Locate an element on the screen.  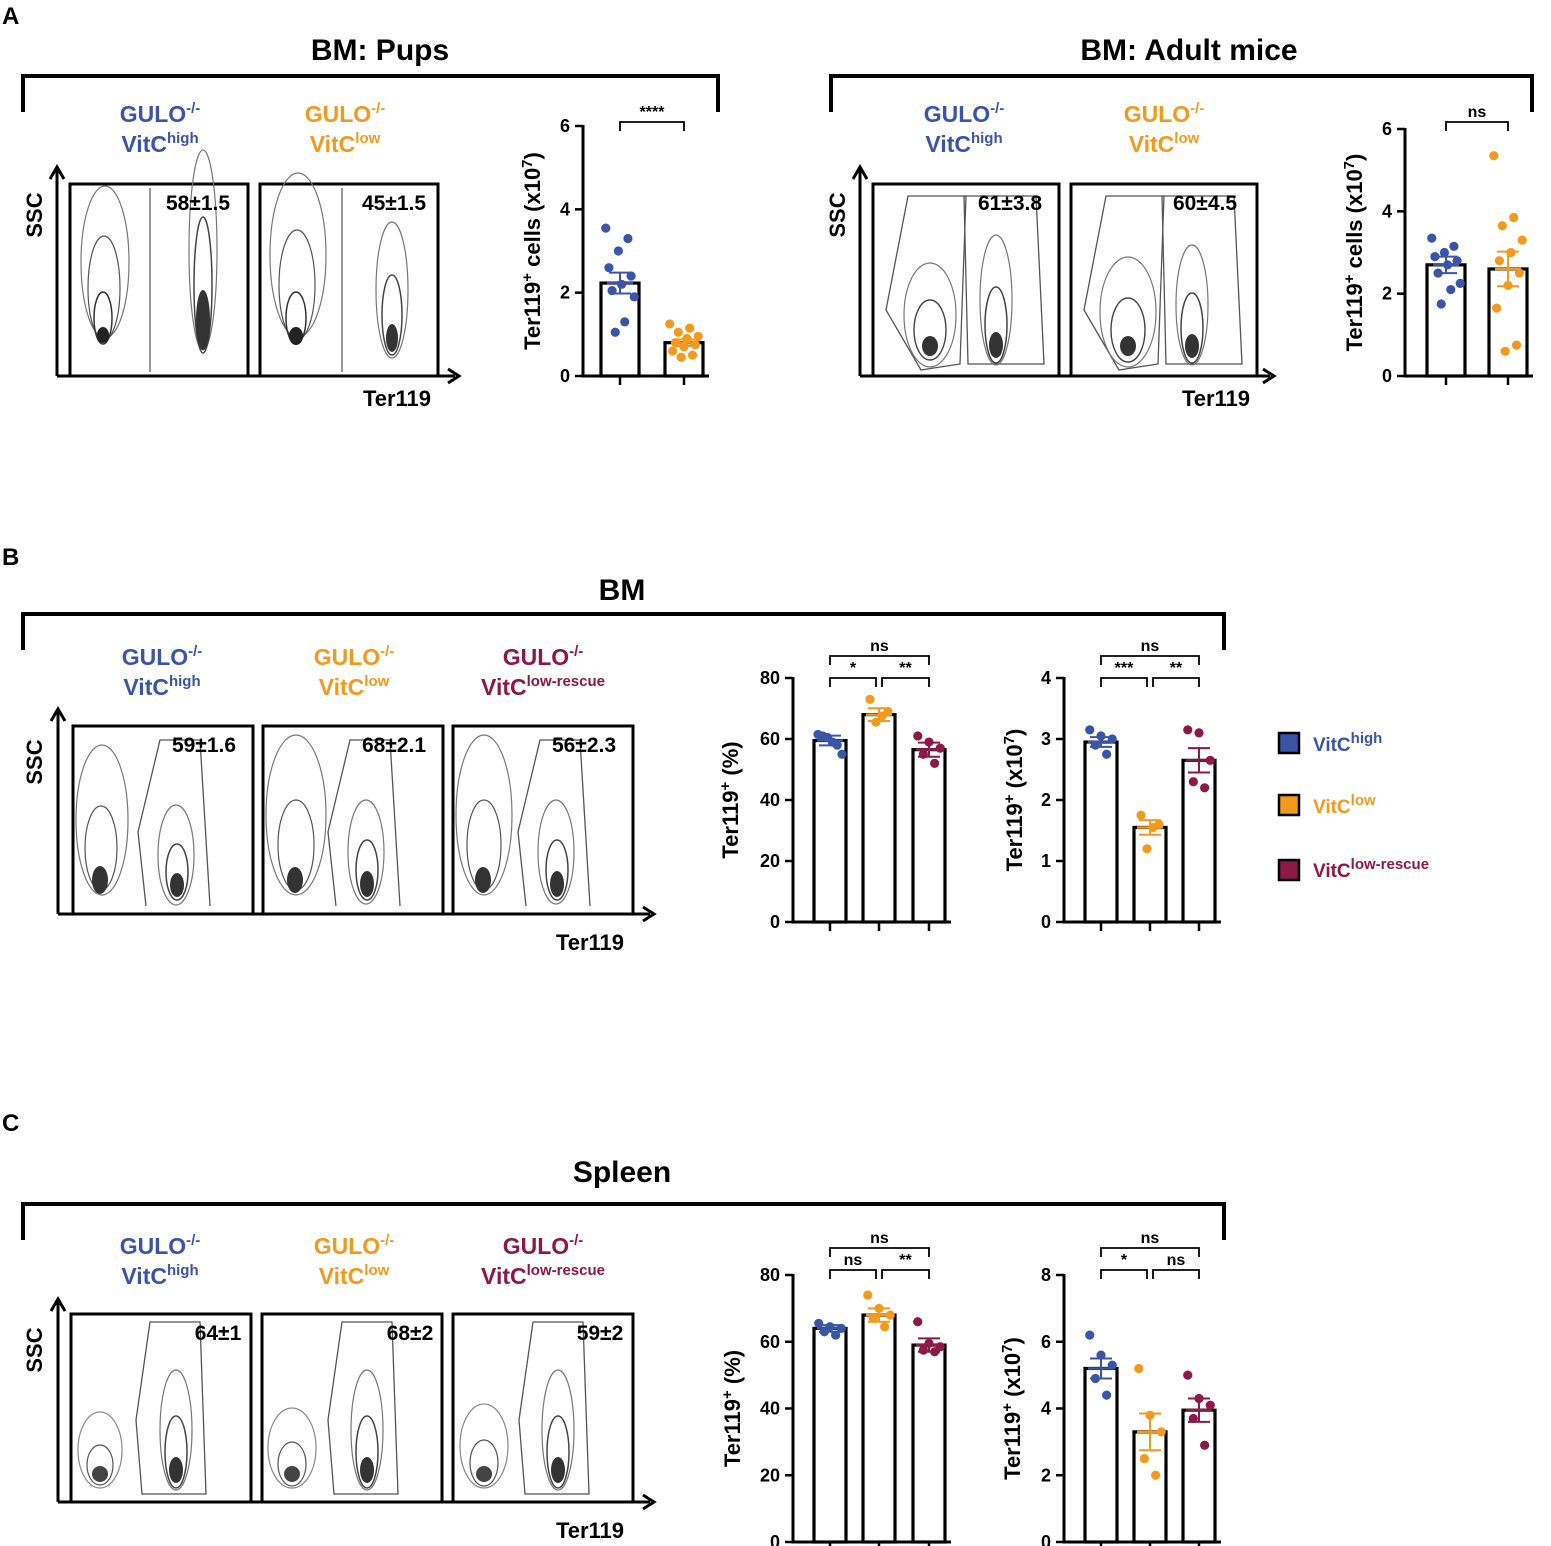
panel-letter-b: B is located at coordinates (10, 557).